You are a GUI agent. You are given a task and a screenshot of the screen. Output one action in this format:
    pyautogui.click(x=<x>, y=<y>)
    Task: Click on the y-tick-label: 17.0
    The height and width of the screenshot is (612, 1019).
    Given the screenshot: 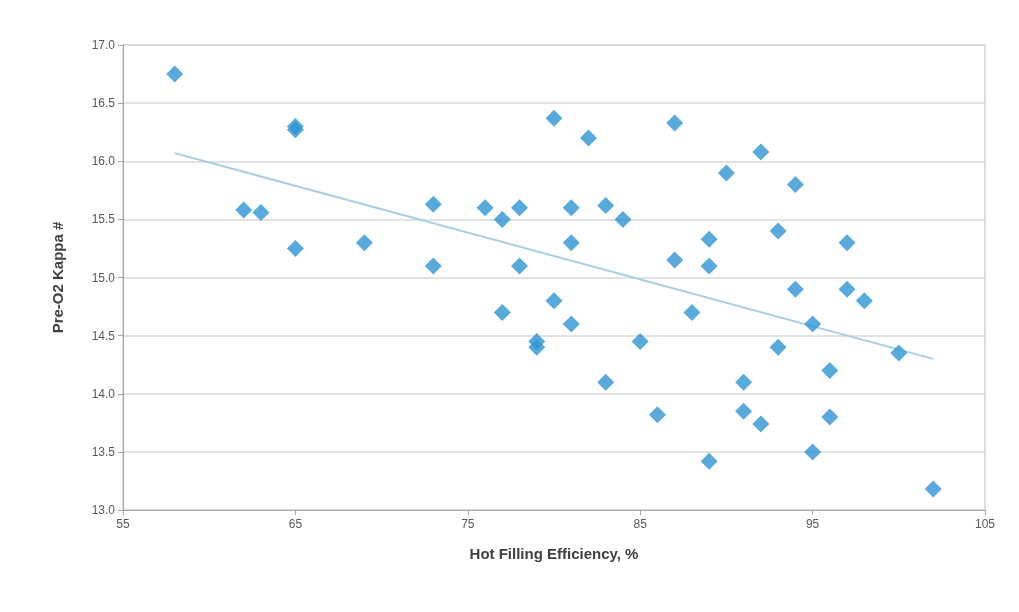 What is the action you would take?
    pyautogui.click(x=103, y=45)
    